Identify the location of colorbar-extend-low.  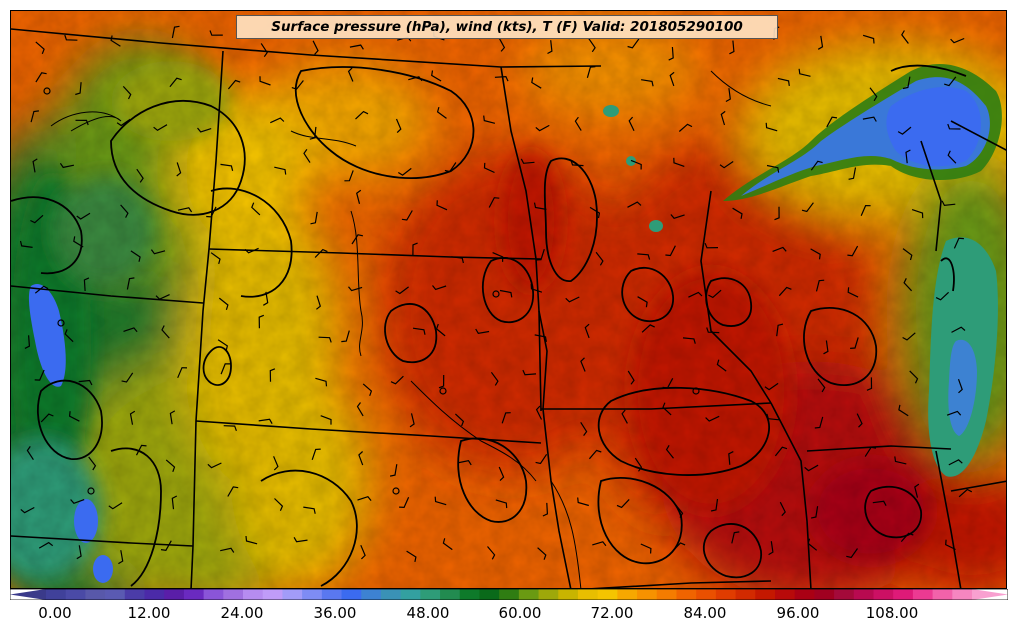
(28, 594).